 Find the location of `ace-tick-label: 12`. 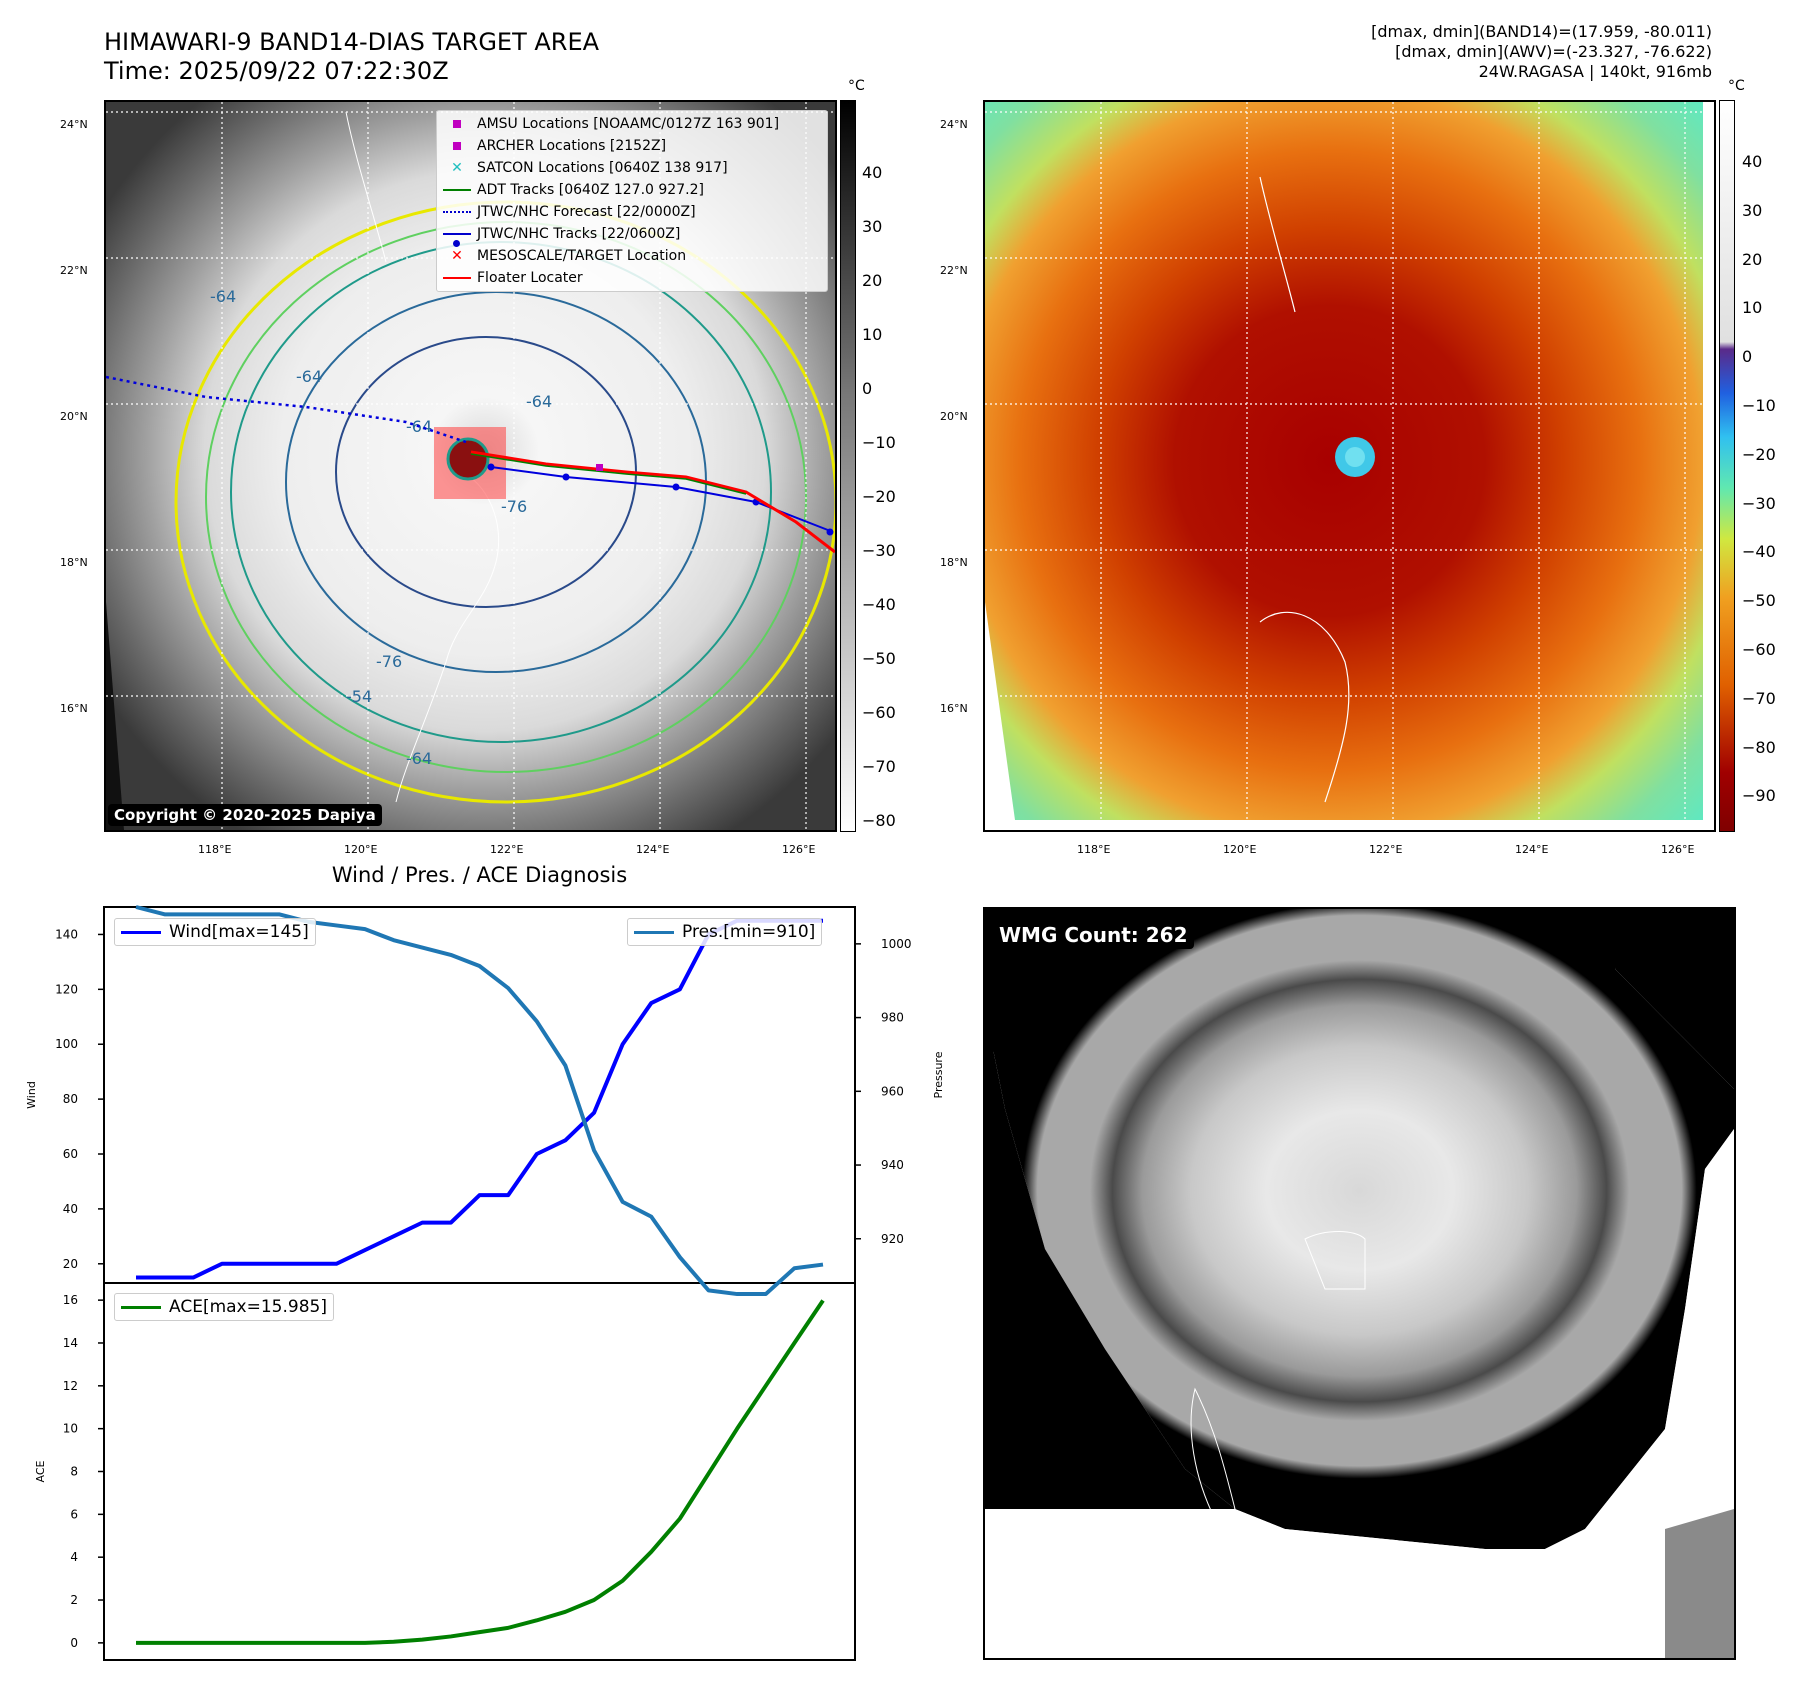

ace-tick-label: 12 is located at coordinates (70, 1386).